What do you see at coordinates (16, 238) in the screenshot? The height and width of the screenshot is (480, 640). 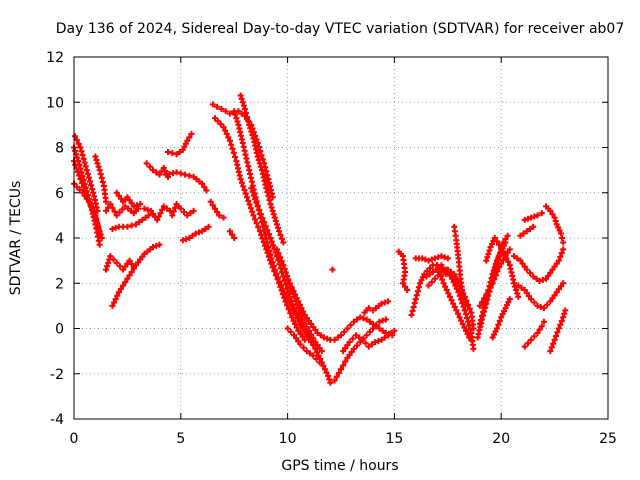 I see `y-axis-label: SDTVAR / TECUs` at bounding box center [16, 238].